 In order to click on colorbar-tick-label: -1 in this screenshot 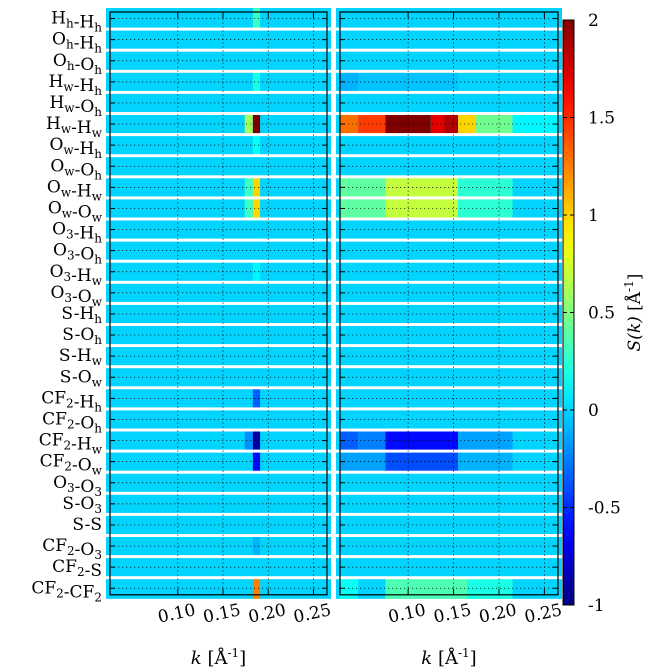, I will do `click(596, 606)`.